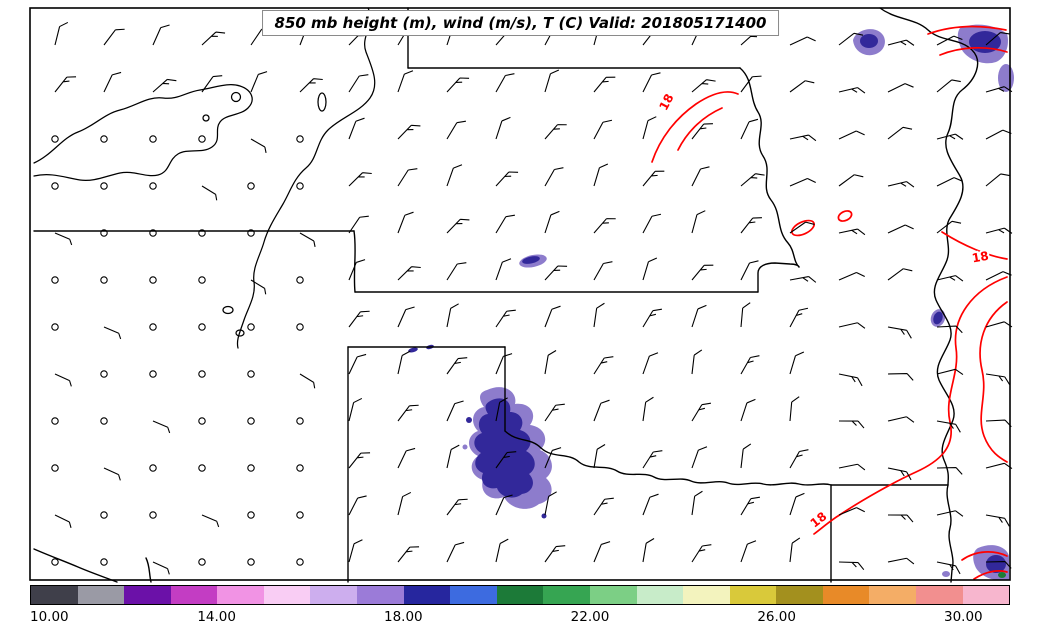 The height and width of the screenshot is (633, 1041). What do you see at coordinates (403, 617) in the screenshot?
I see `colorbar-tick-label: 18.00` at bounding box center [403, 617].